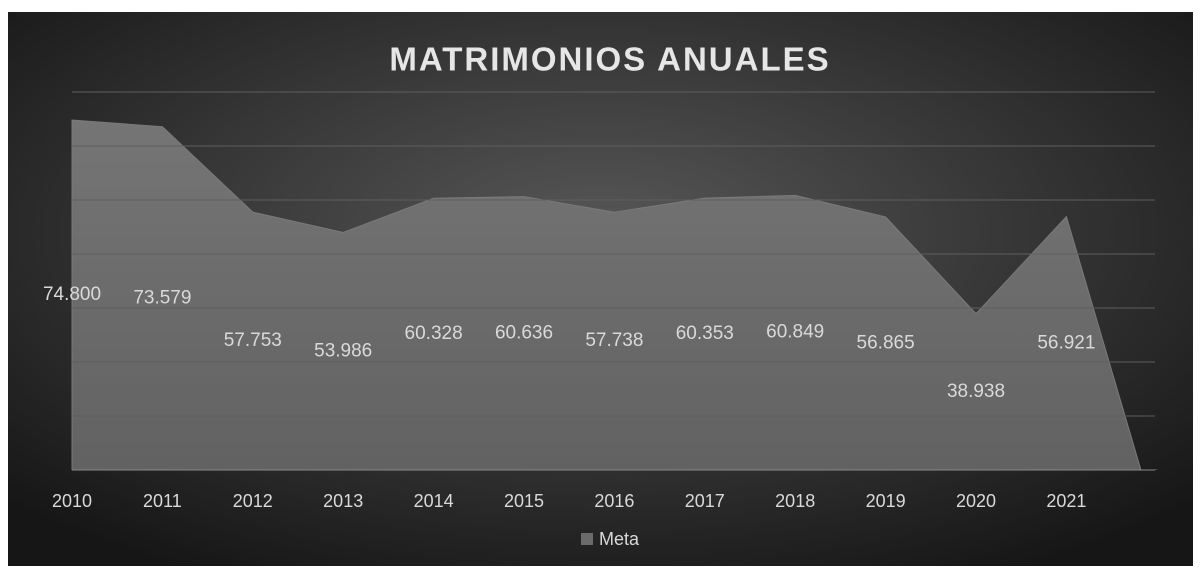 The width and height of the screenshot is (1201, 570). I want to click on data-label: 74.800, so click(72, 294).